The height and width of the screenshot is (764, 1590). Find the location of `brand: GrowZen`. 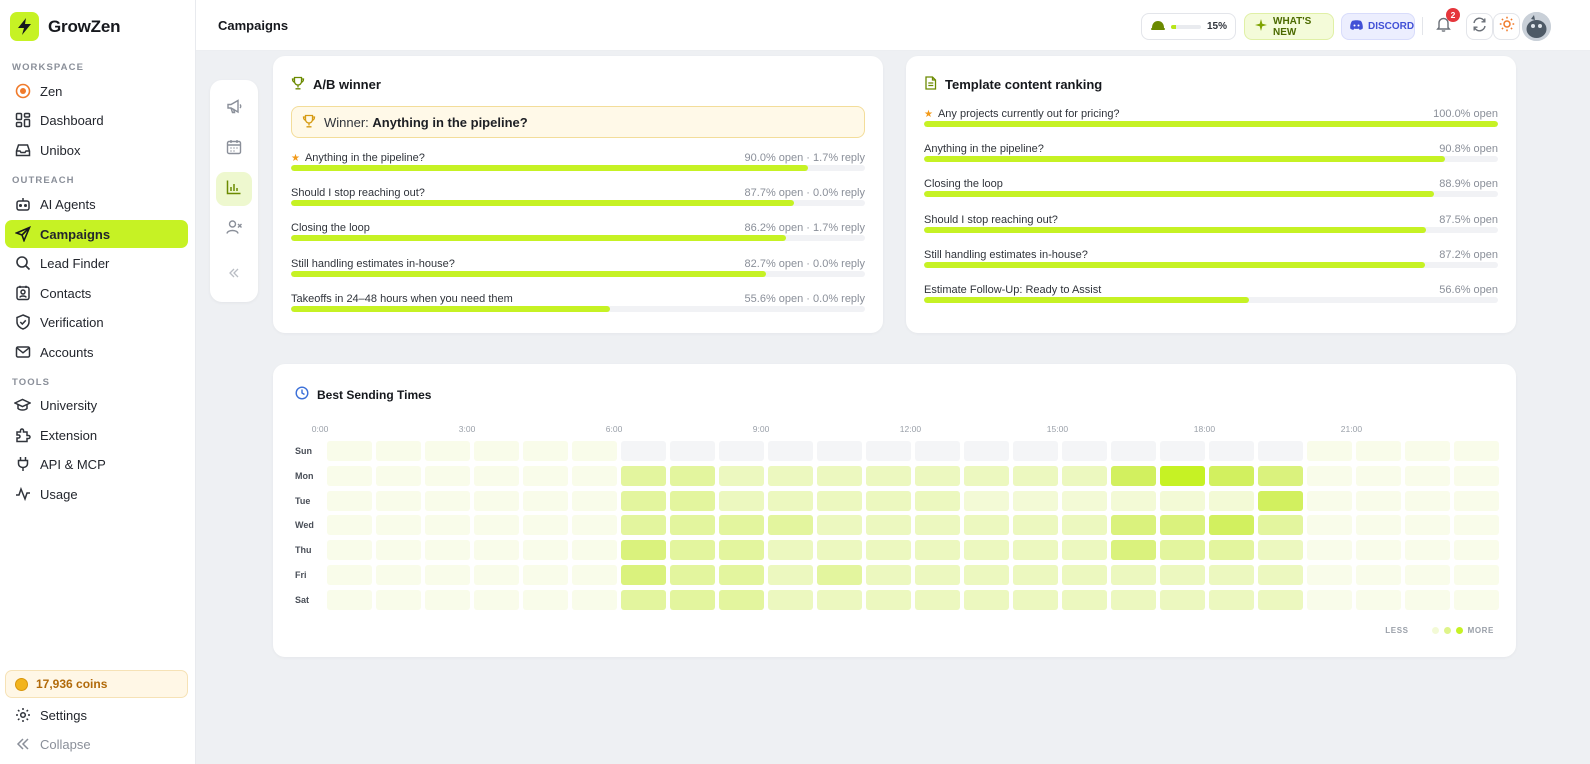

brand: GrowZen is located at coordinates (65, 26).